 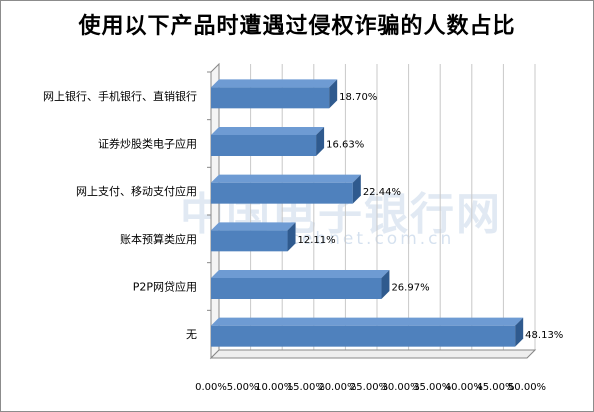 What do you see at coordinates (527, 387) in the screenshot?
I see `x-tick-label: 50.00%` at bounding box center [527, 387].